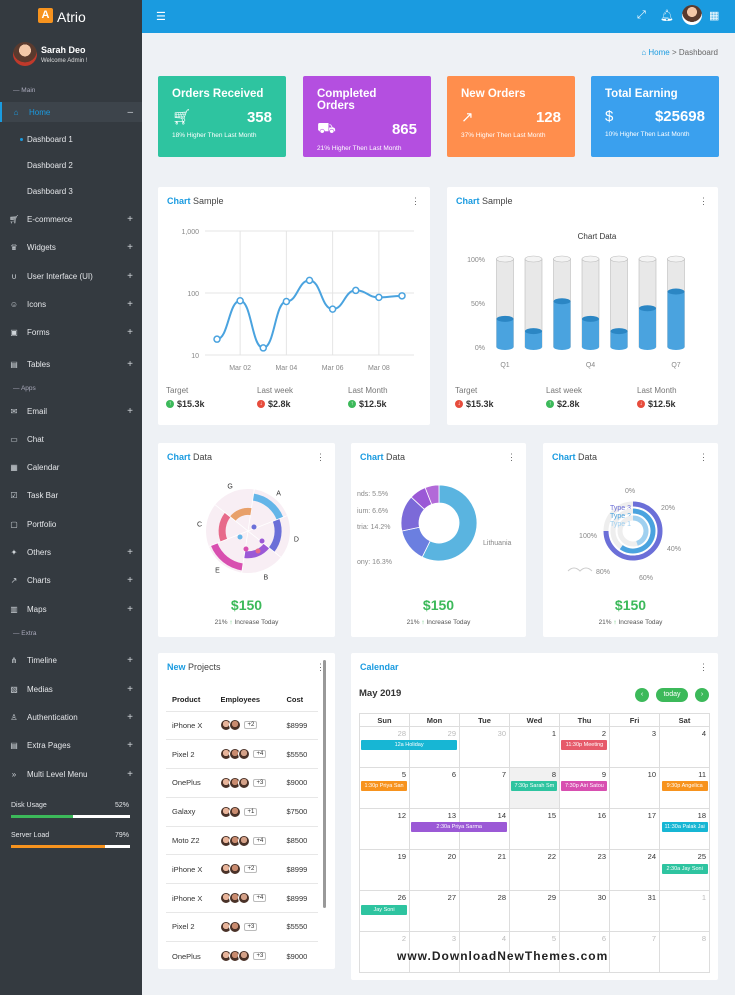 This screenshot has width=735, height=995. Describe the element at coordinates (71, 524) in the screenshot. I see `sidebar-item-portfolio: ▢ Portfolio` at that location.